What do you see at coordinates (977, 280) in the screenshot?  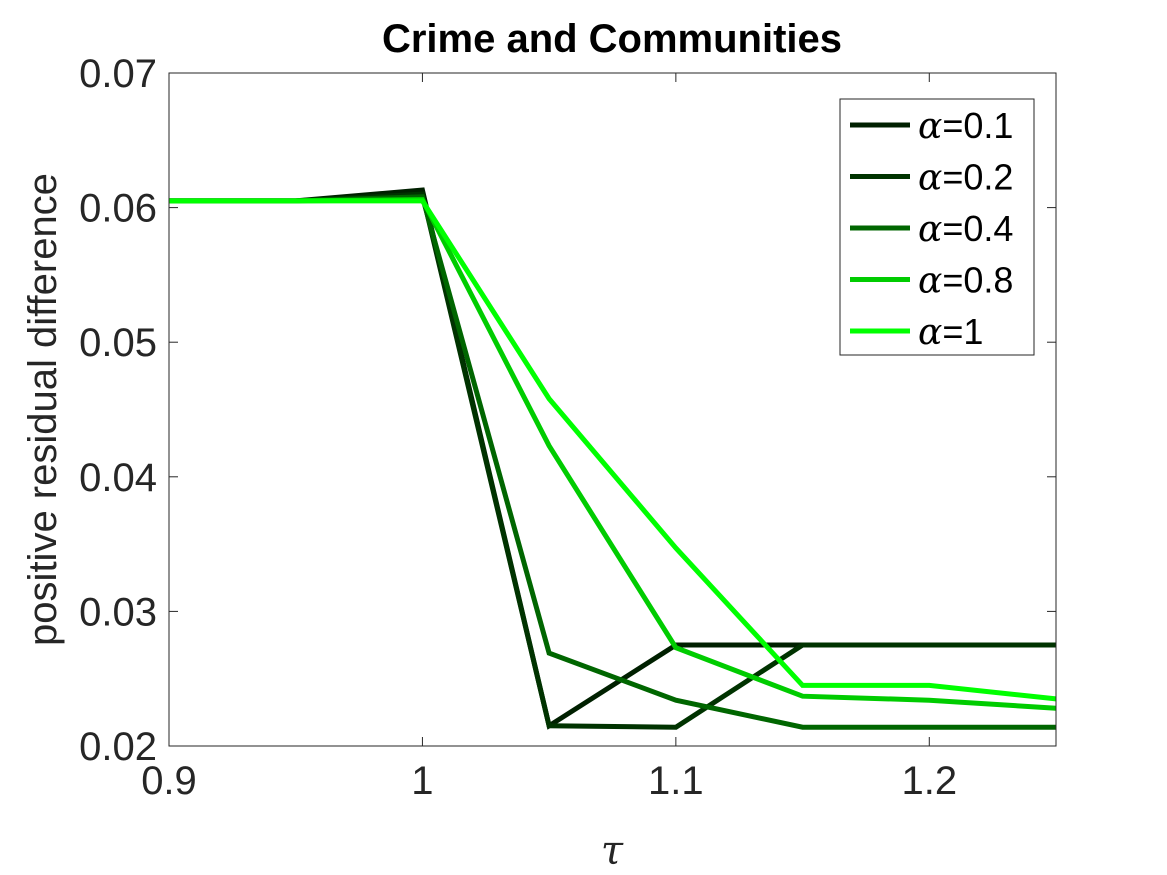 I see `legend-value: =0.8` at bounding box center [977, 280].